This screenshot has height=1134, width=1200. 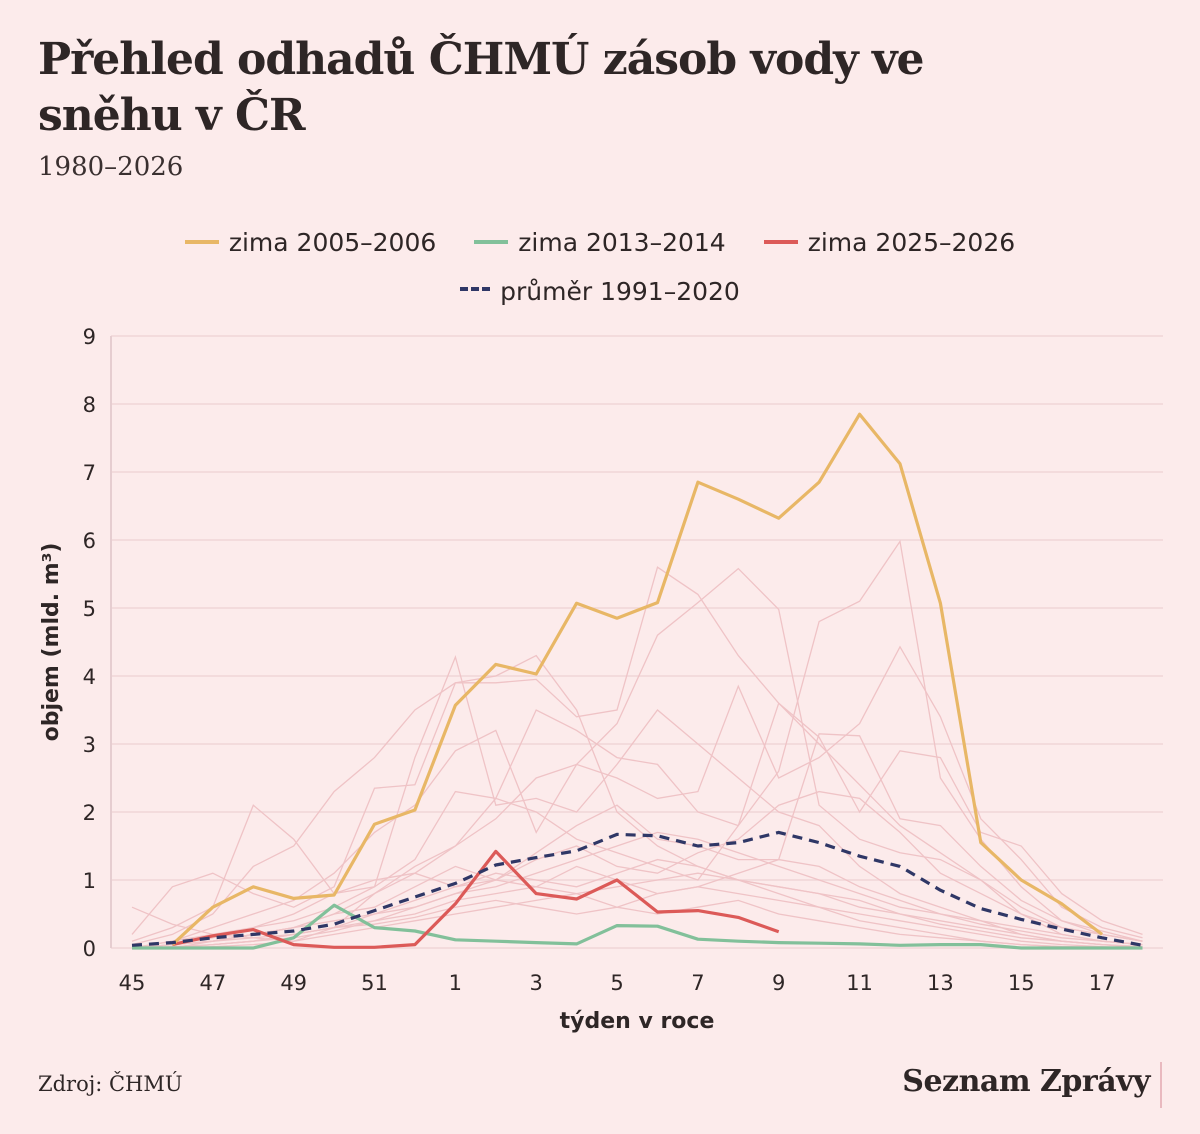 What do you see at coordinates (637, 926) in the screenshot?
I see `series-line-2013-2014` at bounding box center [637, 926].